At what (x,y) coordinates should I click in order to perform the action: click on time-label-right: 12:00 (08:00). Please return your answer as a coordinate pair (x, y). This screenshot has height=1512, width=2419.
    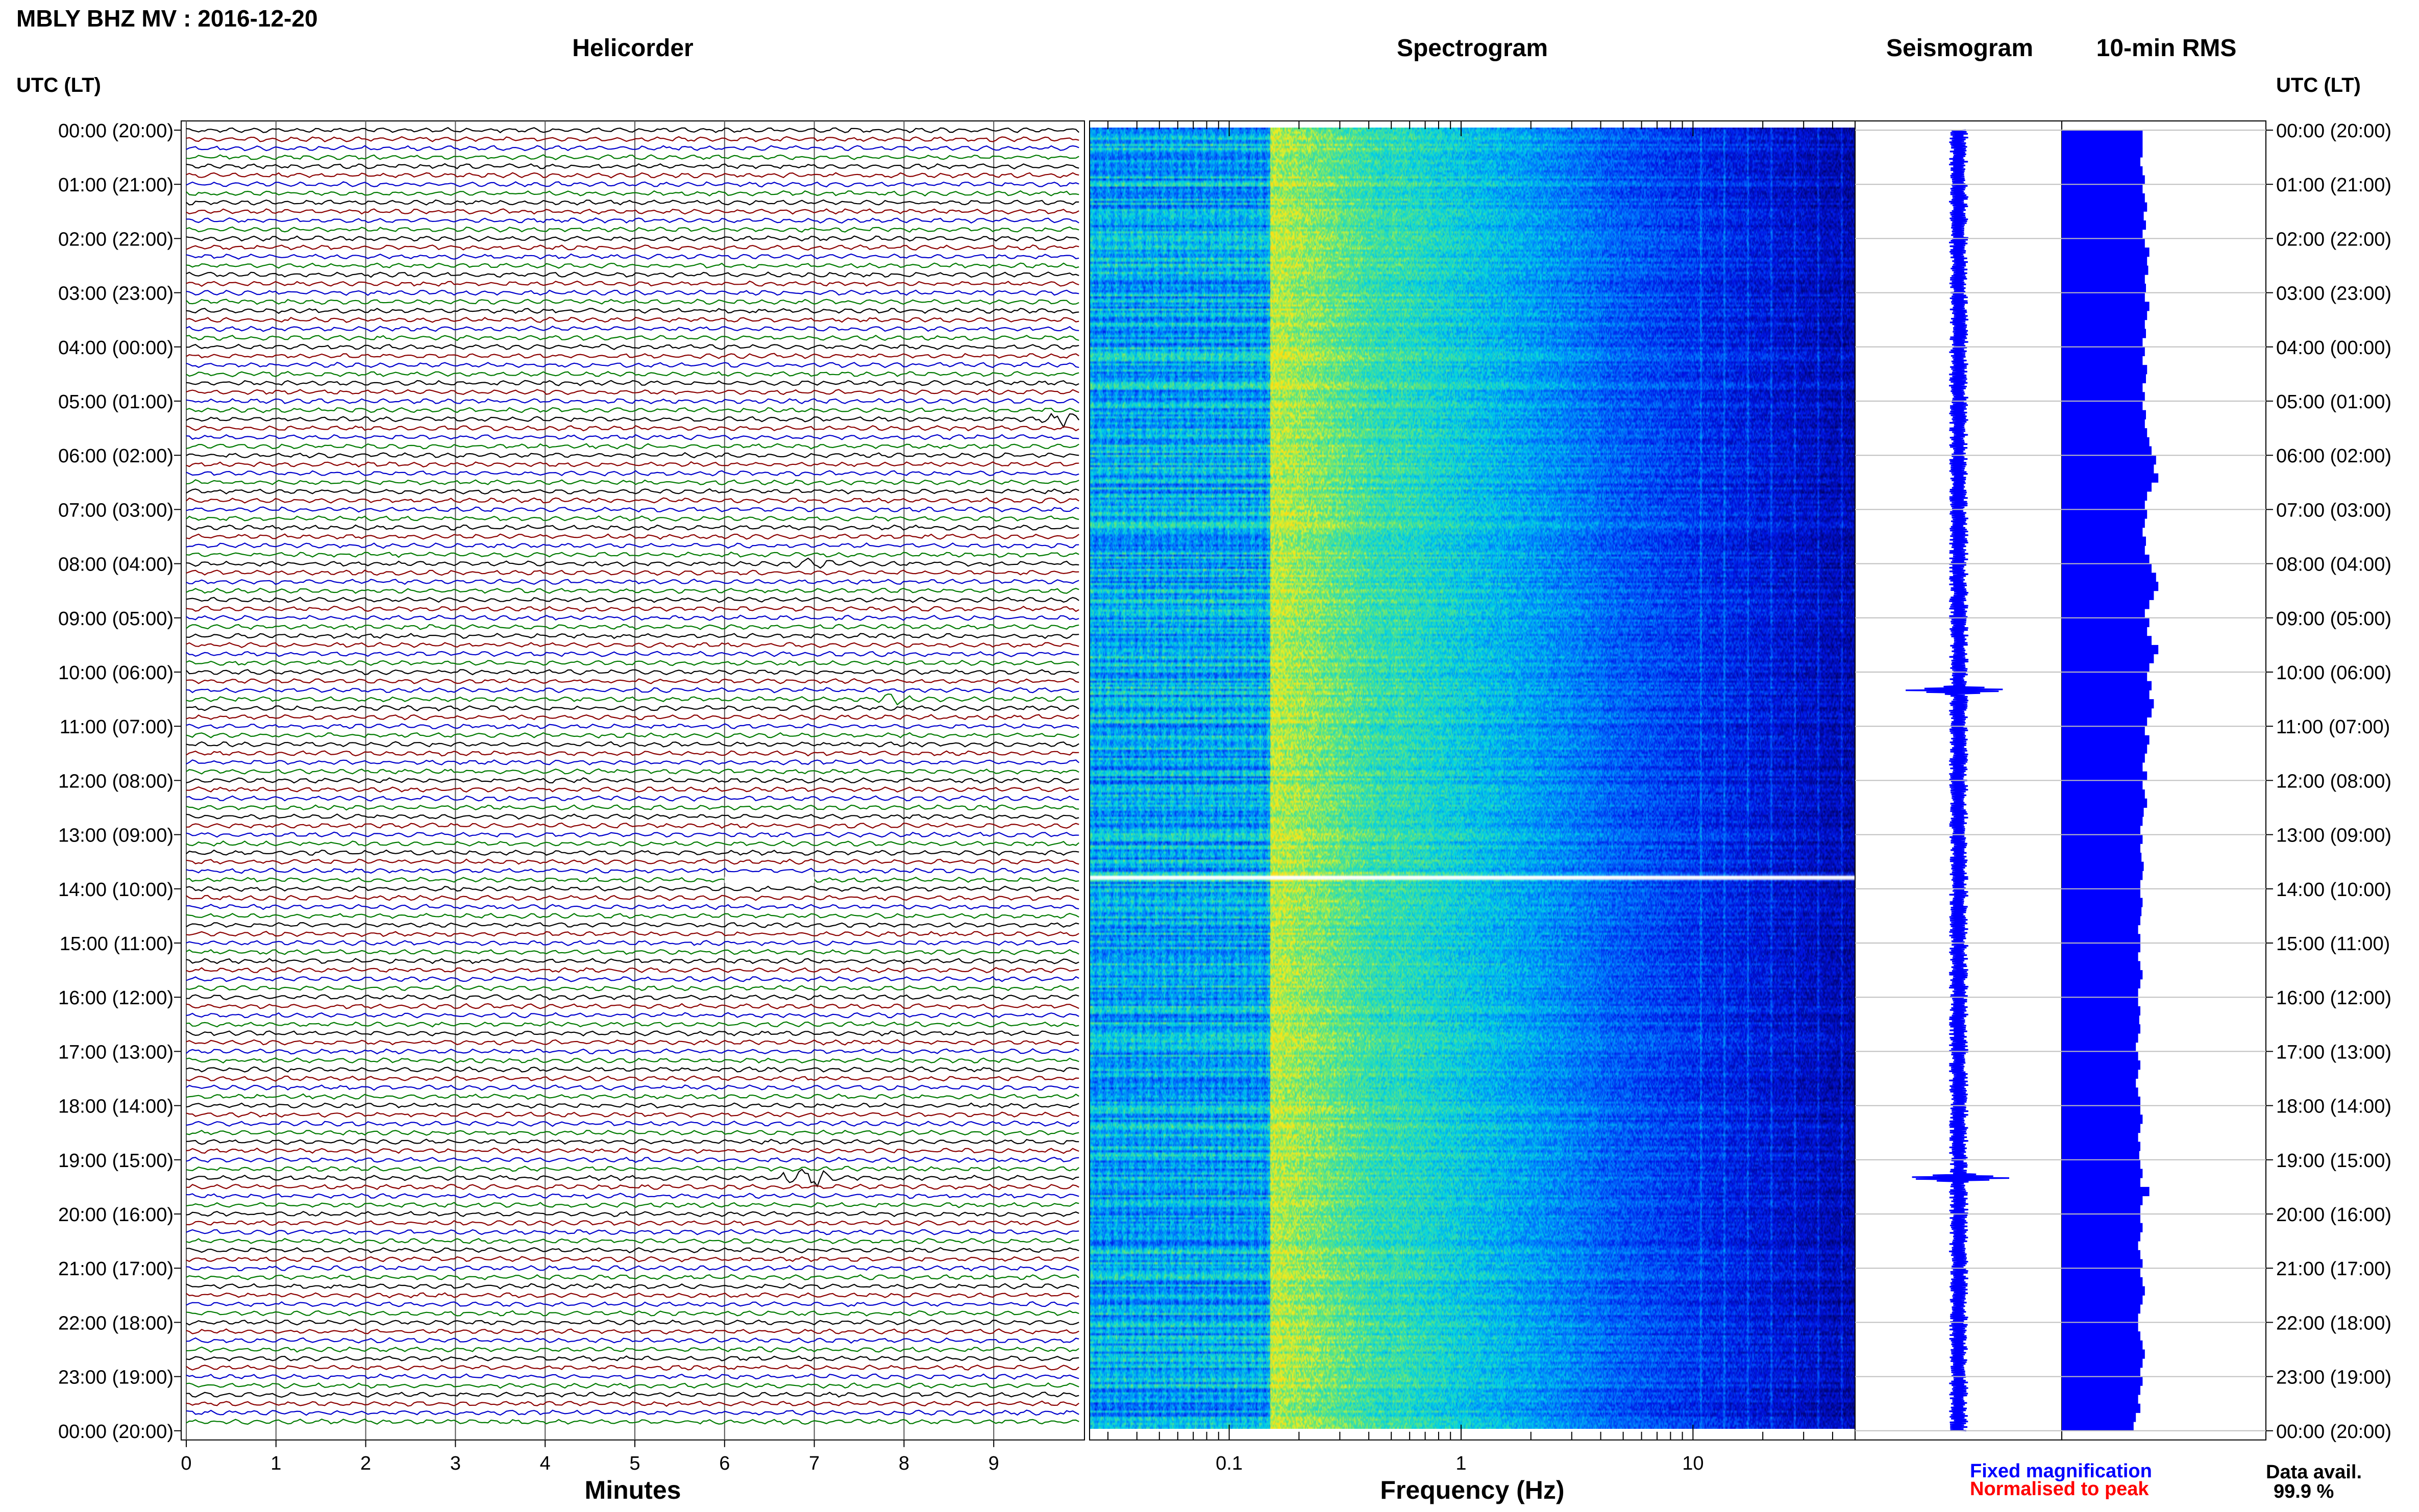
    Looking at the image, I should click on (2333, 781).